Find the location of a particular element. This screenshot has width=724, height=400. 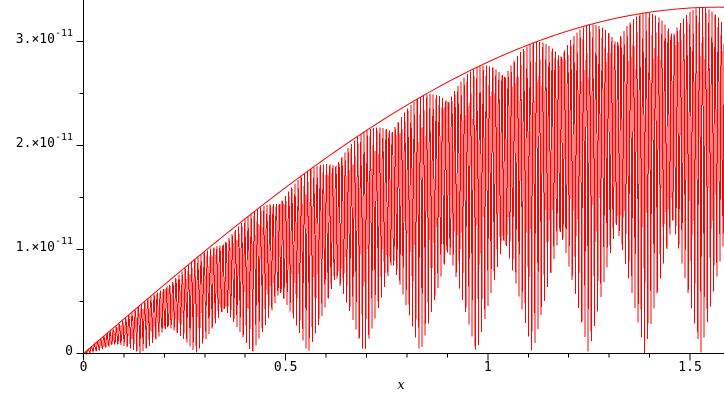

x-tick-label: 1 is located at coordinates (487, 367).